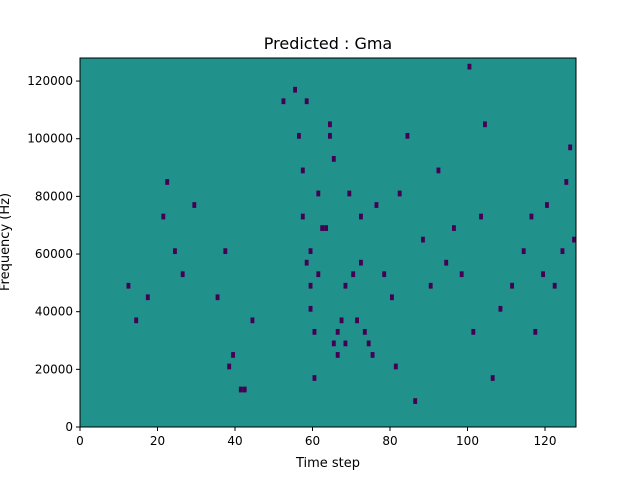  Describe the element at coordinates (50, 81) in the screenshot. I see `y-tick-label: 120000` at that location.